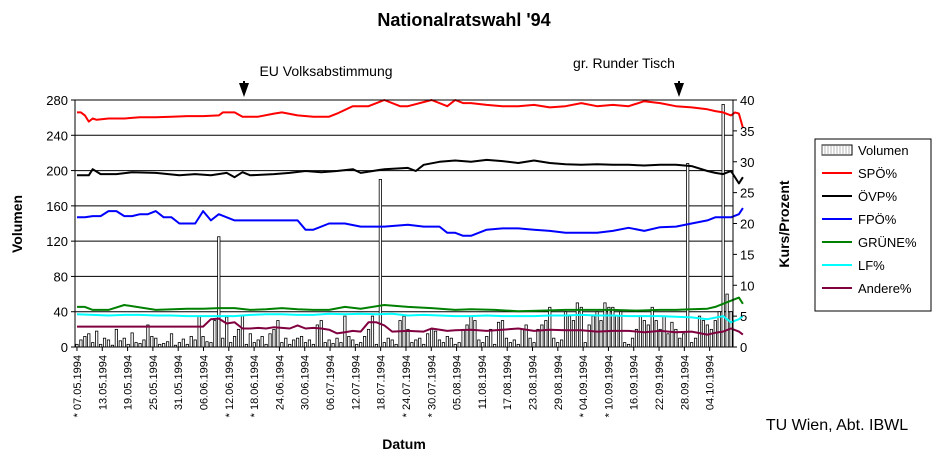  I want to click on y-left-tick-label: 160, so click(57, 206).